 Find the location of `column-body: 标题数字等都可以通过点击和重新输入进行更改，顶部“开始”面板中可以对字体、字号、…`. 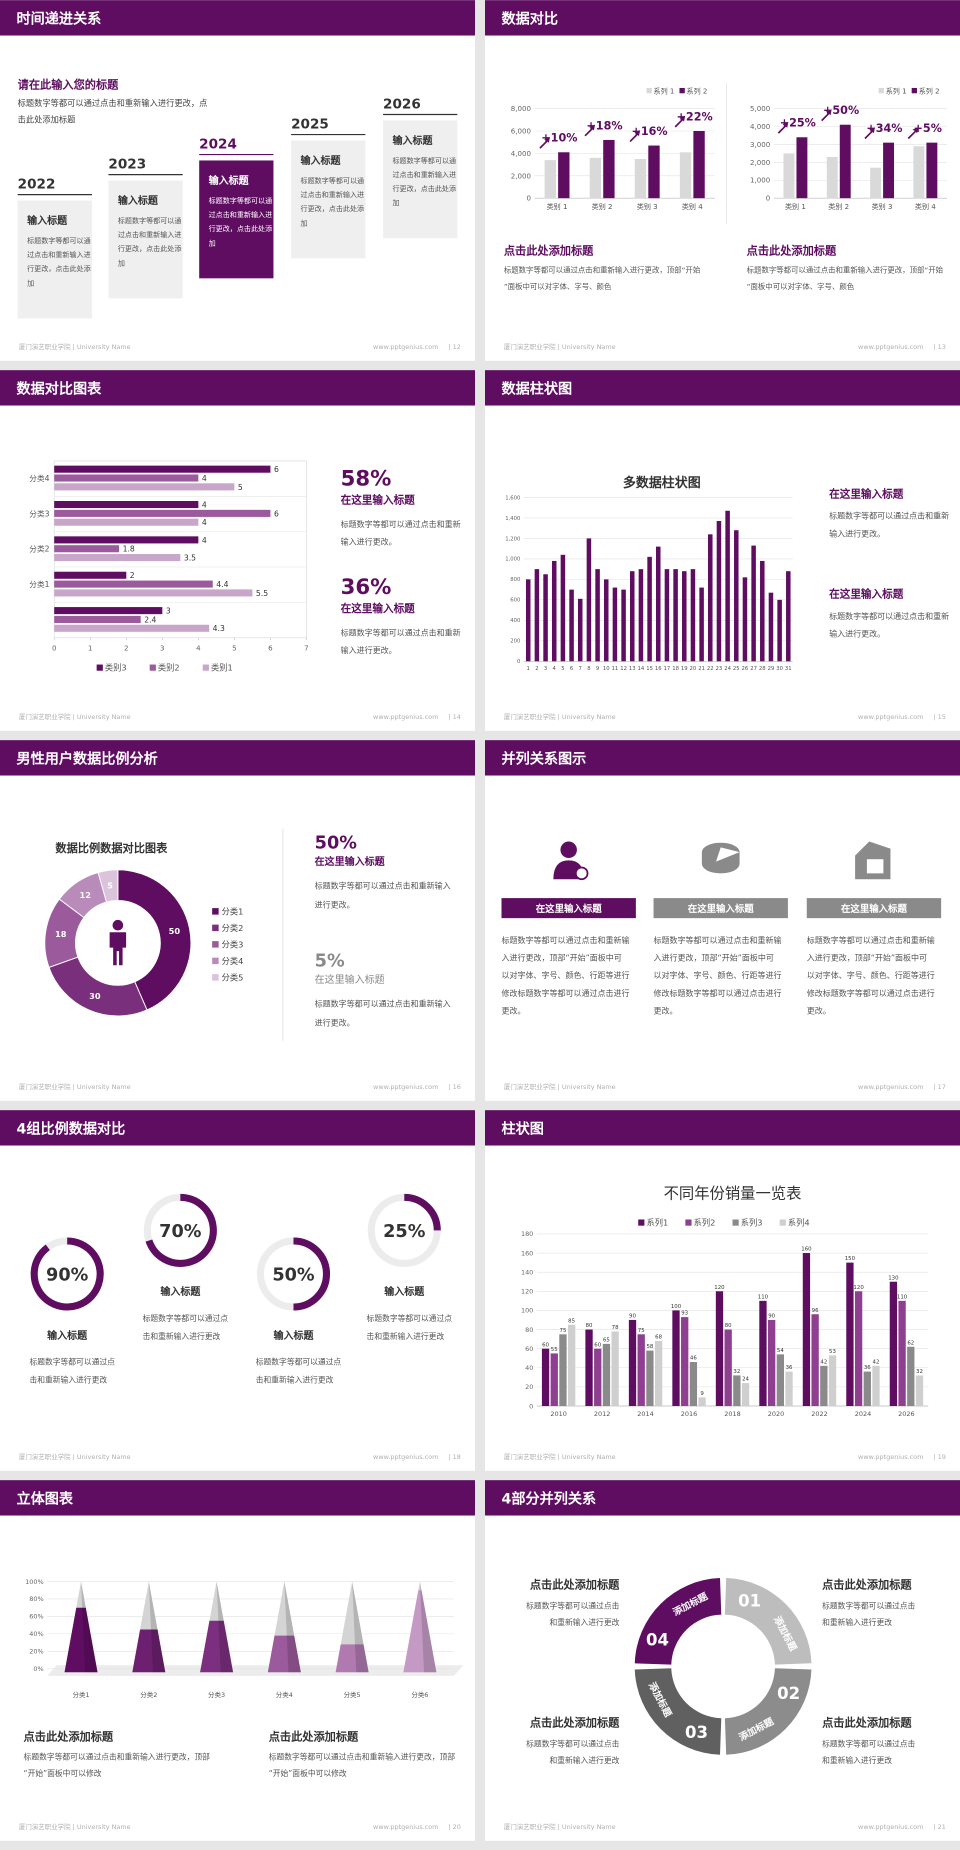

column-body: 标题数字等都可以通过点击和重新输入进行更改，顶部“开始”面板中可以对字体、字号、… is located at coordinates (871, 975).